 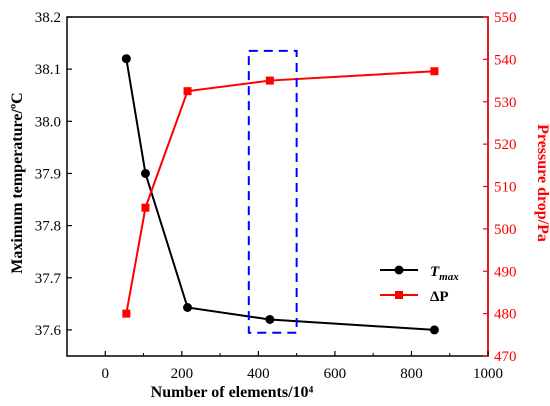 What do you see at coordinates (48, 227) in the screenshot?
I see `left-tick-label: 37.8` at bounding box center [48, 227].